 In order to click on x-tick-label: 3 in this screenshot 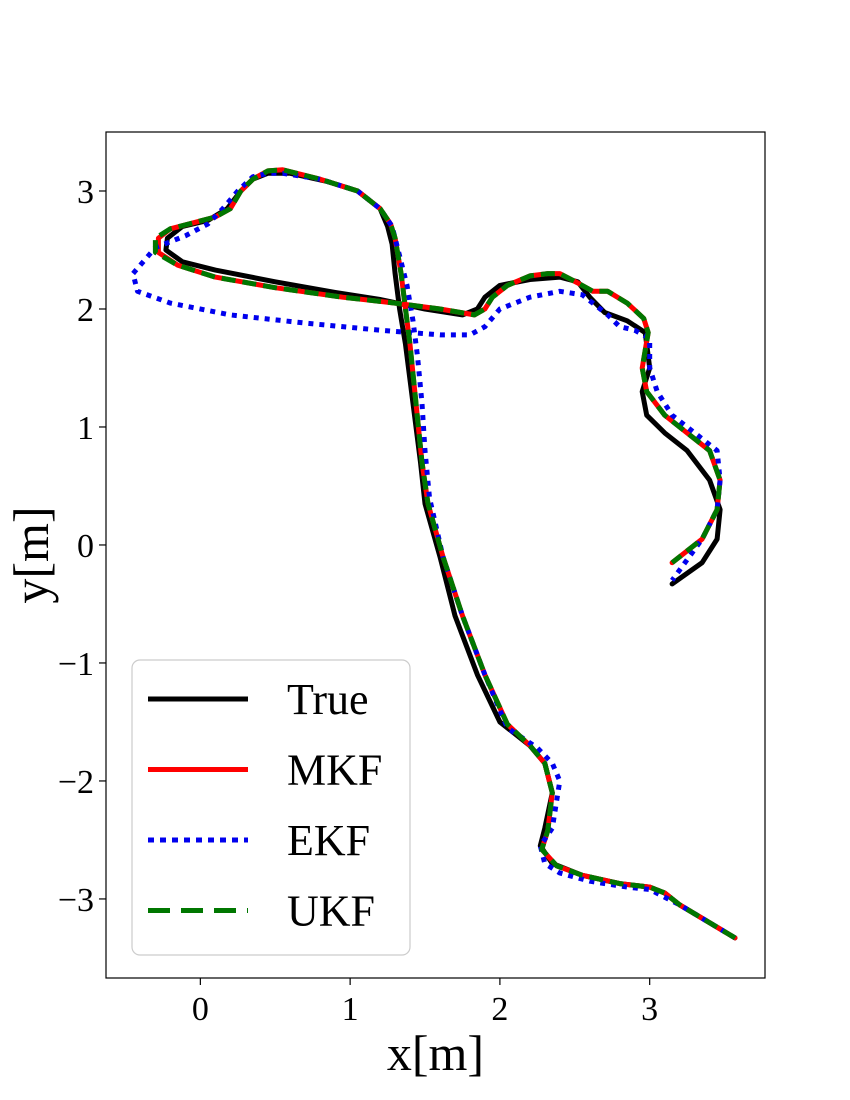, I will do `click(649, 1009)`.